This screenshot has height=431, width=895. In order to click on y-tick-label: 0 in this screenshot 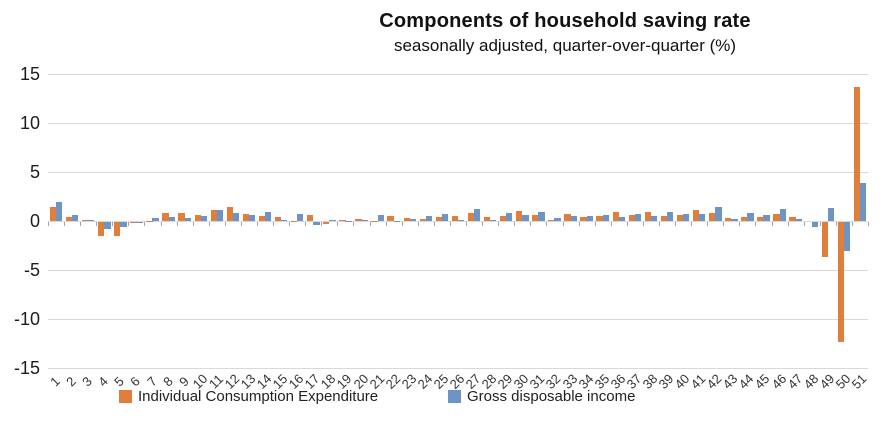, I will do `click(34, 221)`.